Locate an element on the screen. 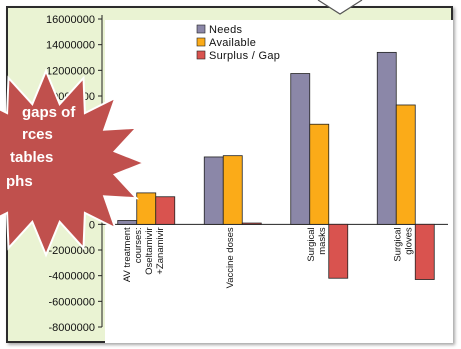  callout-line: phs is located at coordinates (19, 181).